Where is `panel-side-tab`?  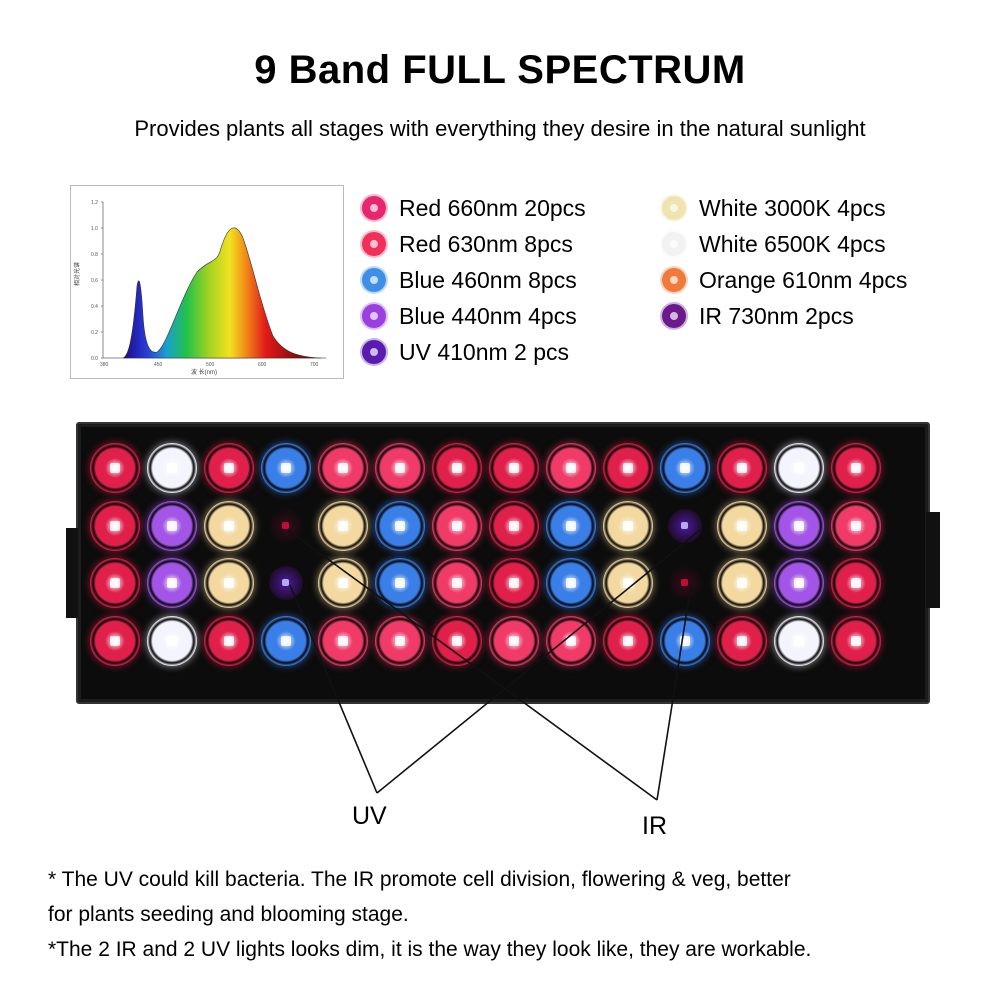 panel-side-tab is located at coordinates (933, 560).